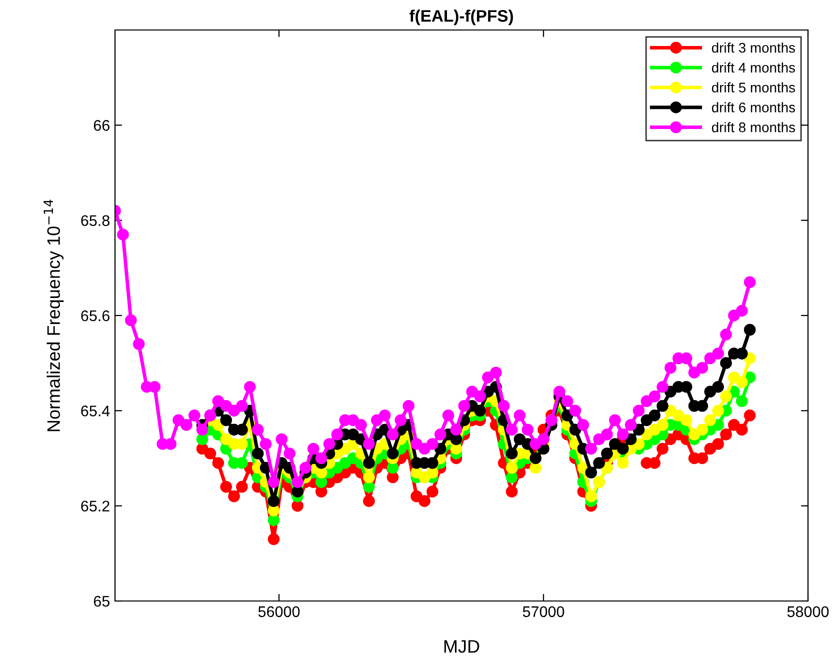 The height and width of the screenshot is (660, 832). I want to click on legend-label: drift 3 months, so click(754, 47).